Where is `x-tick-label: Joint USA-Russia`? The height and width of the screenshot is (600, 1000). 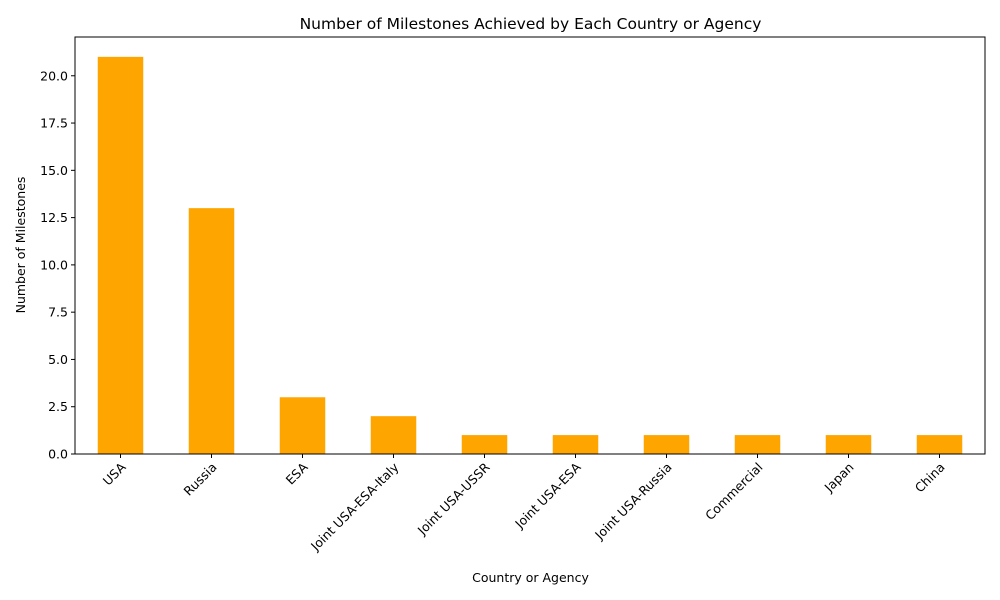
x-tick-label: Joint USA-Russia is located at coordinates (632, 501).